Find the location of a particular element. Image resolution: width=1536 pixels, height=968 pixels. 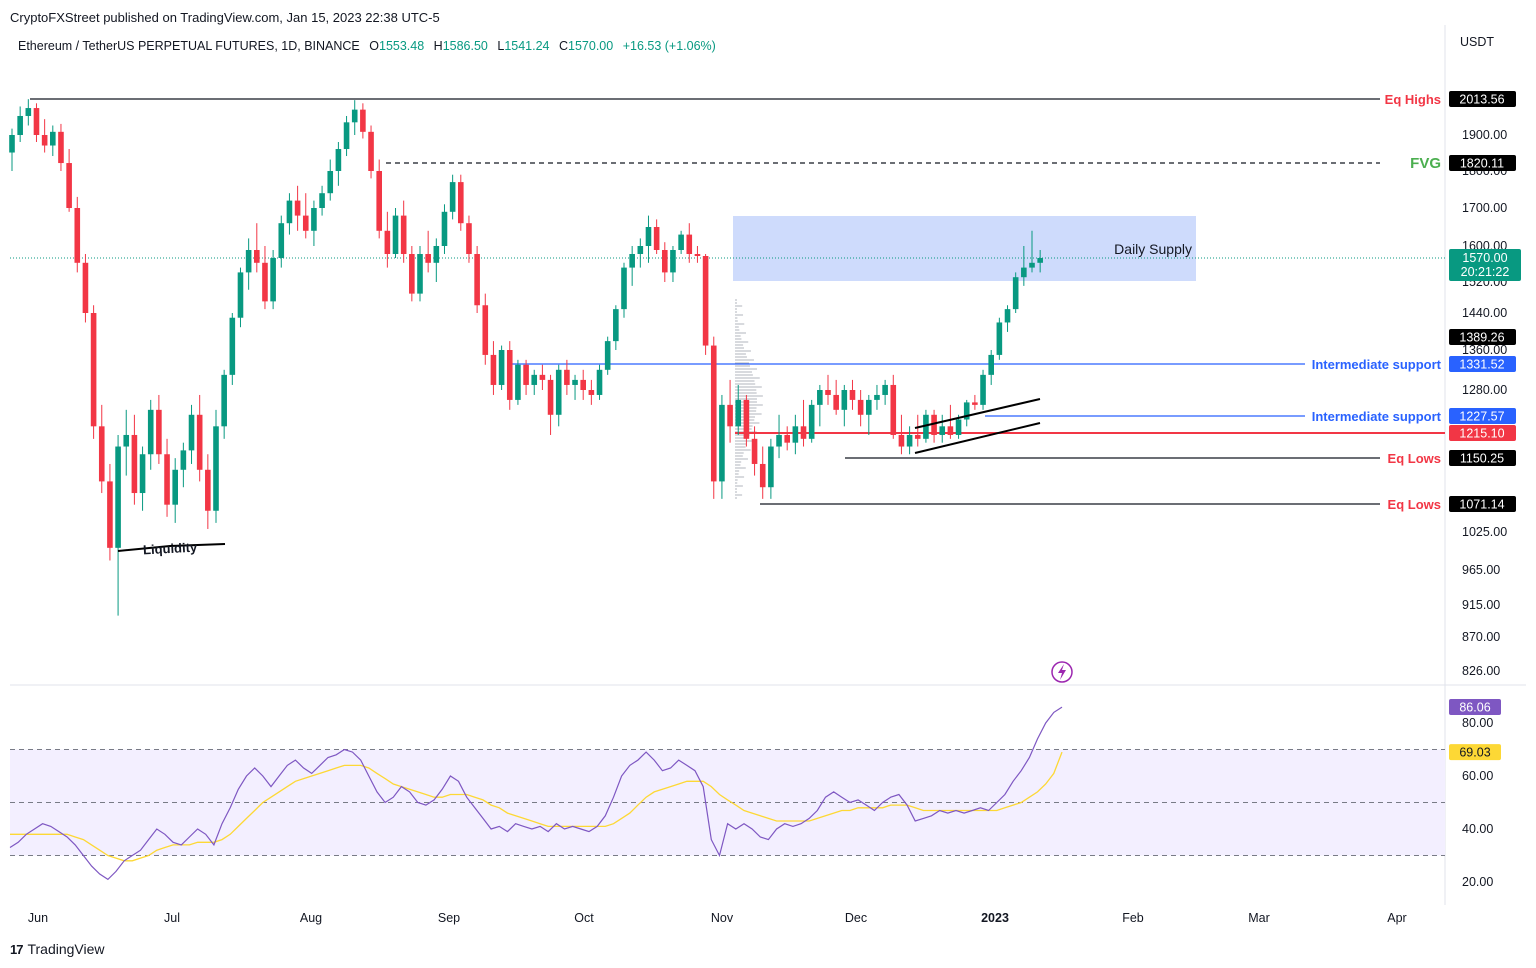

tradingview-footer: 17 TradingView is located at coordinates (57, 949).